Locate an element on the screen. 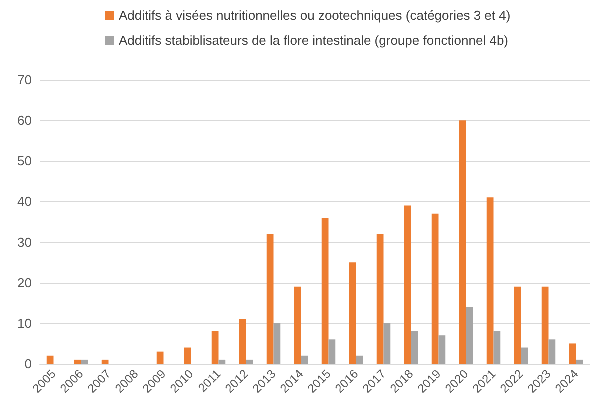  legend-label: Additifs stabiblisateurs de la flore intestinale (groupe fonctionnel 4b) is located at coordinates (314, 40).